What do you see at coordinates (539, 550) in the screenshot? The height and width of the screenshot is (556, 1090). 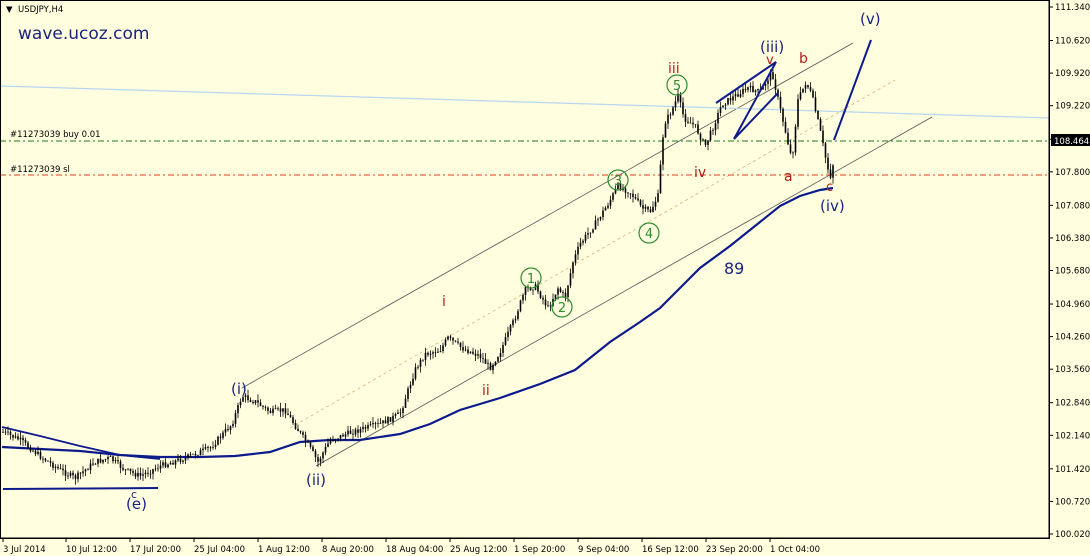 I see `x-tick-label: 1 Sep 20:00` at bounding box center [539, 550].